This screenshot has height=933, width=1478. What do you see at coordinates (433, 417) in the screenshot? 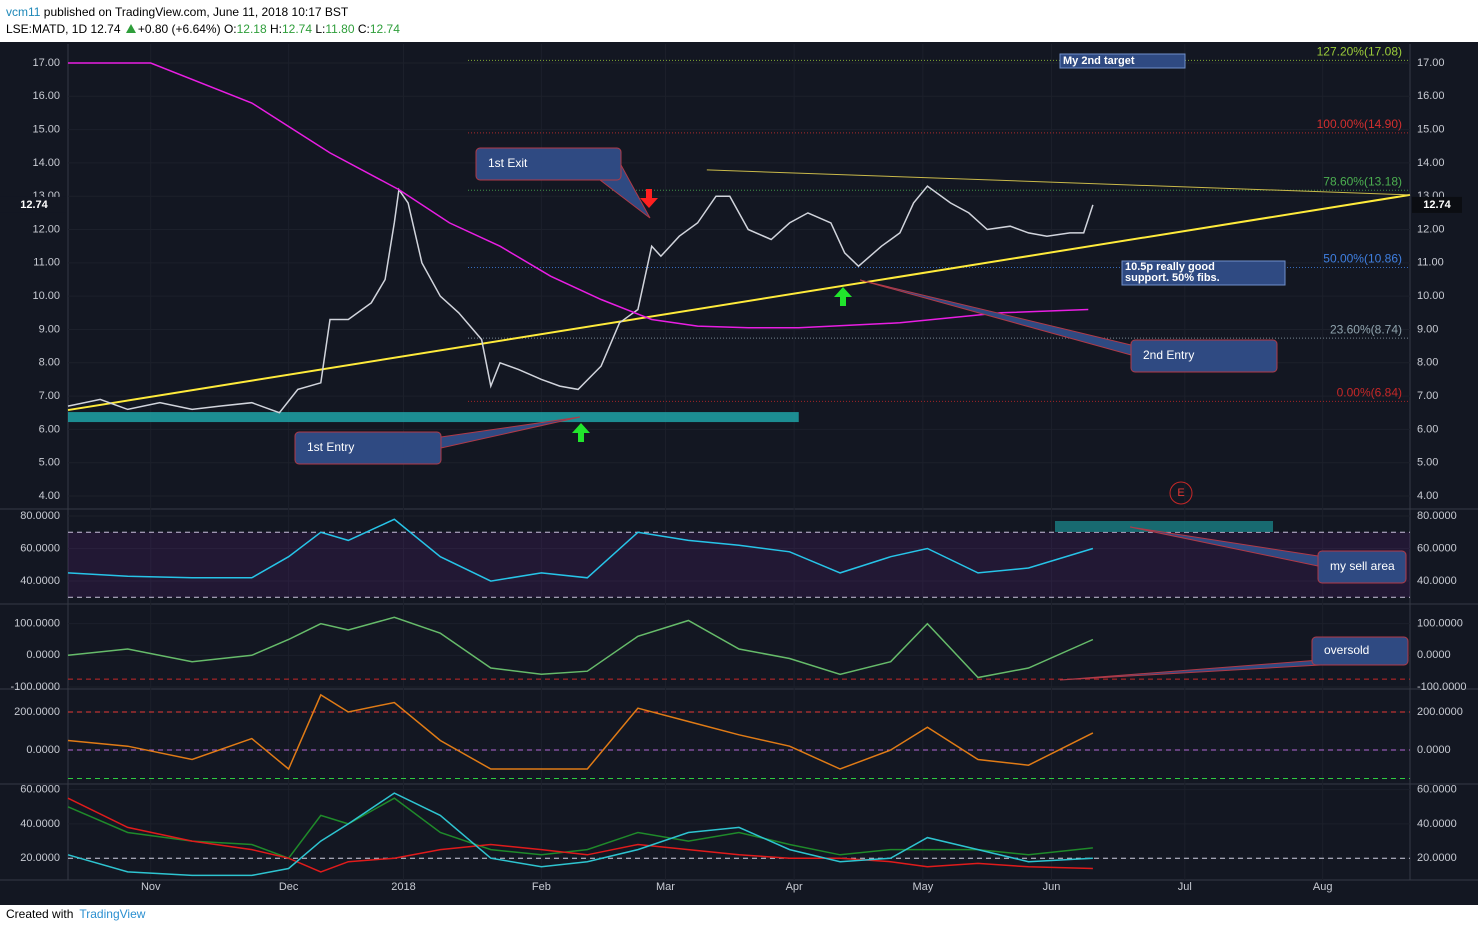
I see `support-zone` at bounding box center [433, 417].